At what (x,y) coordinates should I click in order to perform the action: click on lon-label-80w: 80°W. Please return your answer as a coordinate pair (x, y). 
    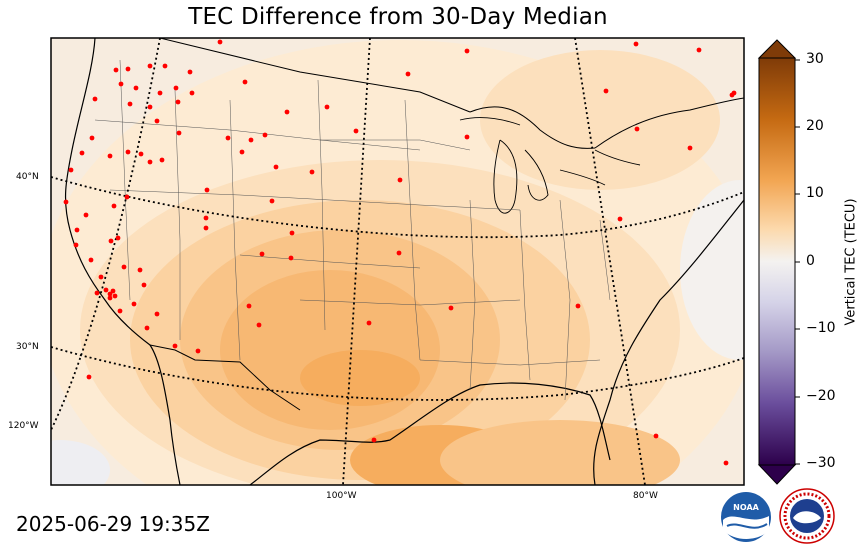
    Looking at the image, I should click on (645, 496).